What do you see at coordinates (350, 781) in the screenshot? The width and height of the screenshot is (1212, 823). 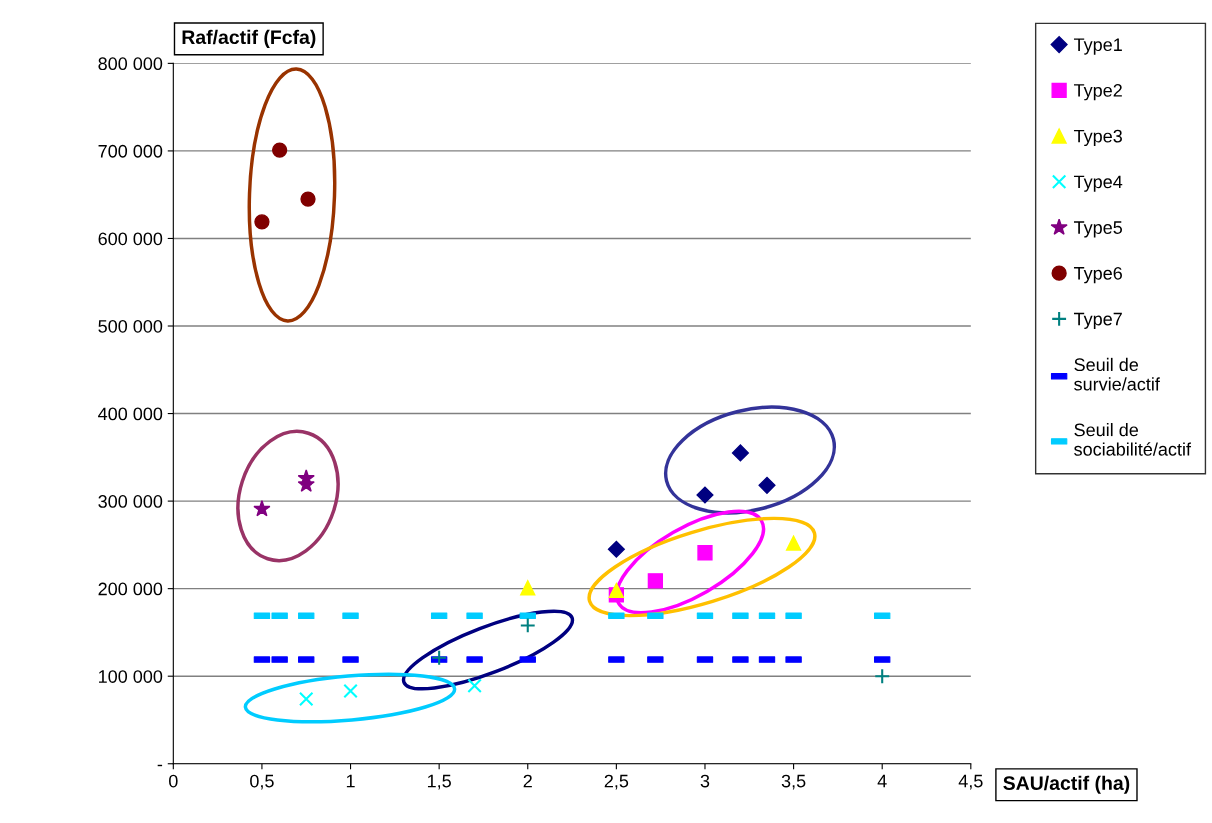 I see `x-tick-label: 1` at bounding box center [350, 781].